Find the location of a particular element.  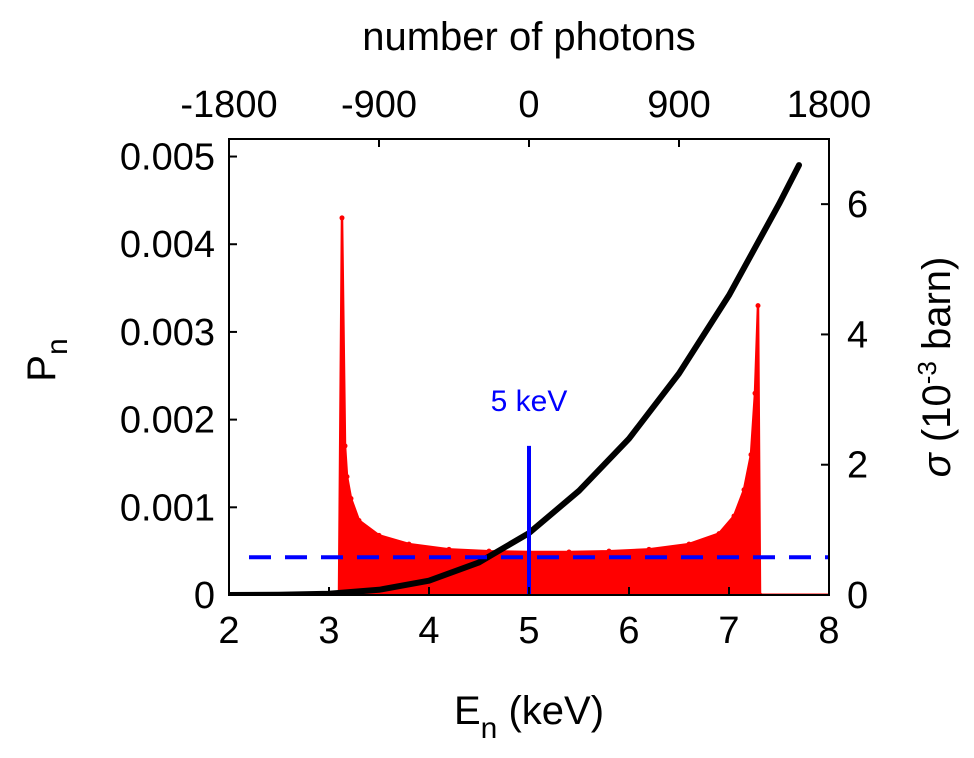

x-tick-label: 5 is located at coordinates (528, 631).